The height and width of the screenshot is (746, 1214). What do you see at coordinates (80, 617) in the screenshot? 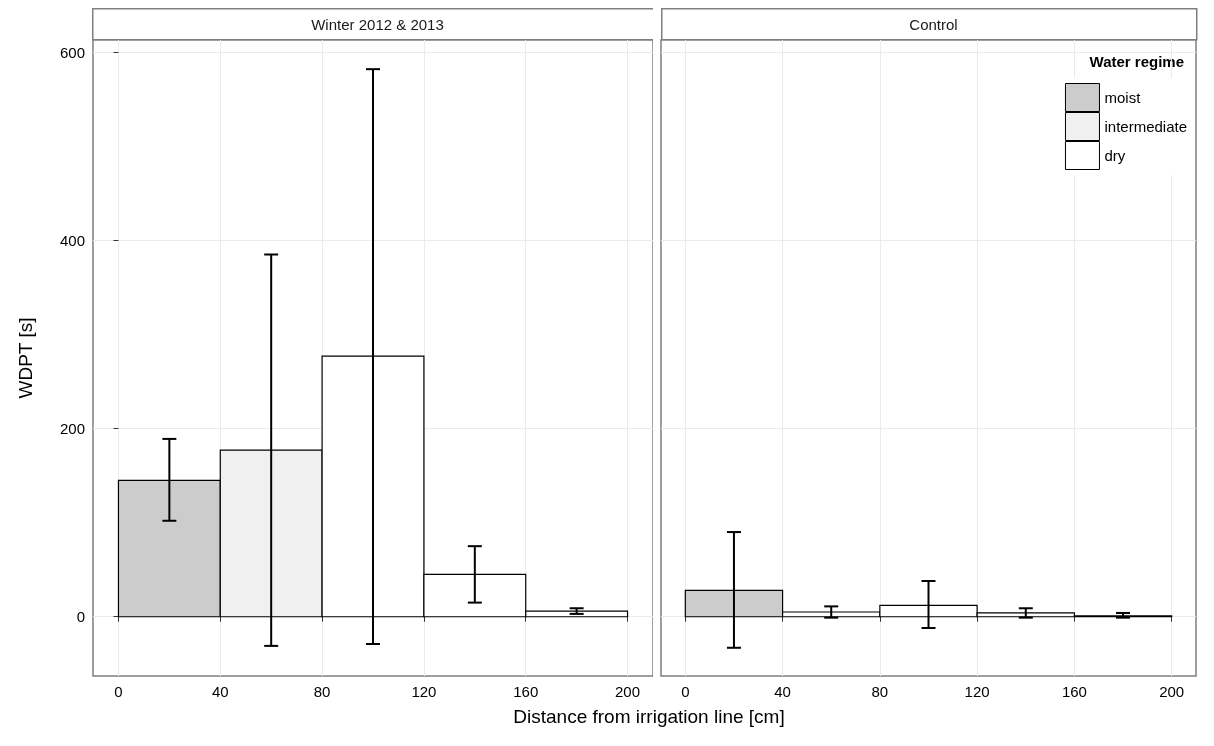
I see `y-tick-label: 0` at bounding box center [80, 617].